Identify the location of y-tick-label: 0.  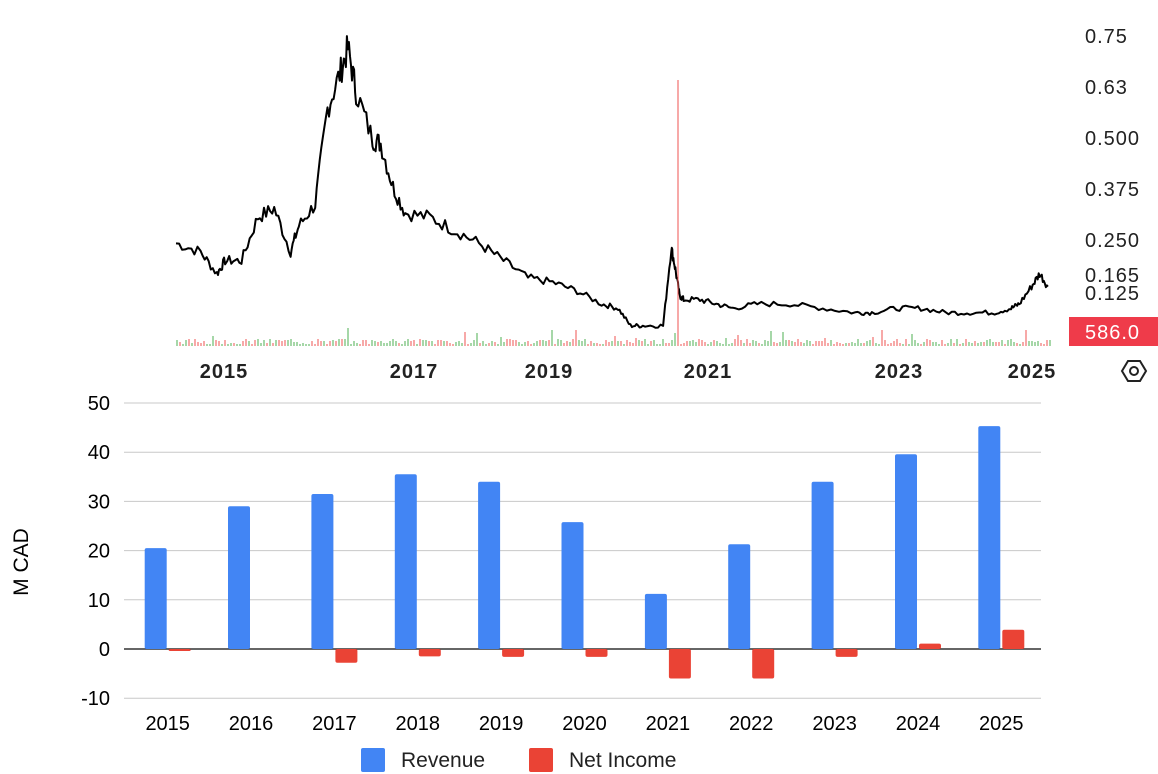
(104, 650).